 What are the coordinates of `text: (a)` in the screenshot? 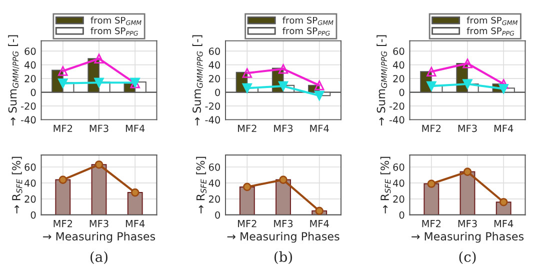 It's located at (99, 257).